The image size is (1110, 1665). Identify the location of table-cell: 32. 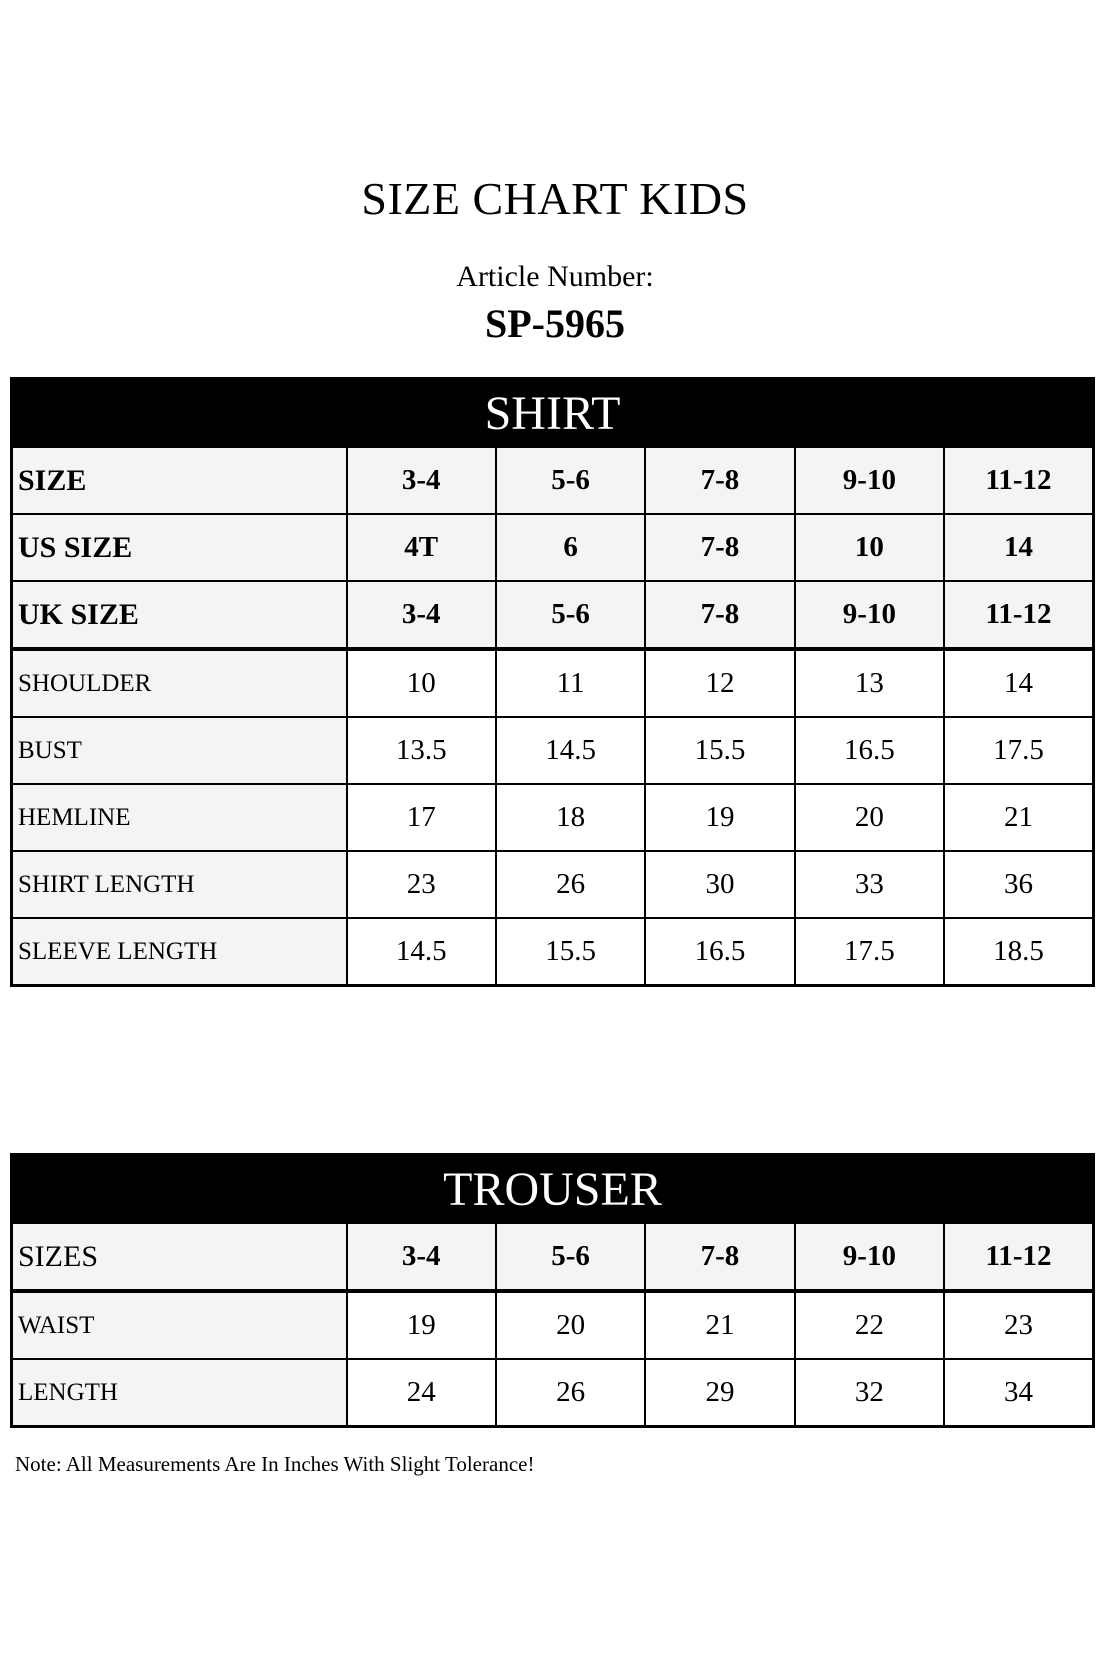
(869, 1393).